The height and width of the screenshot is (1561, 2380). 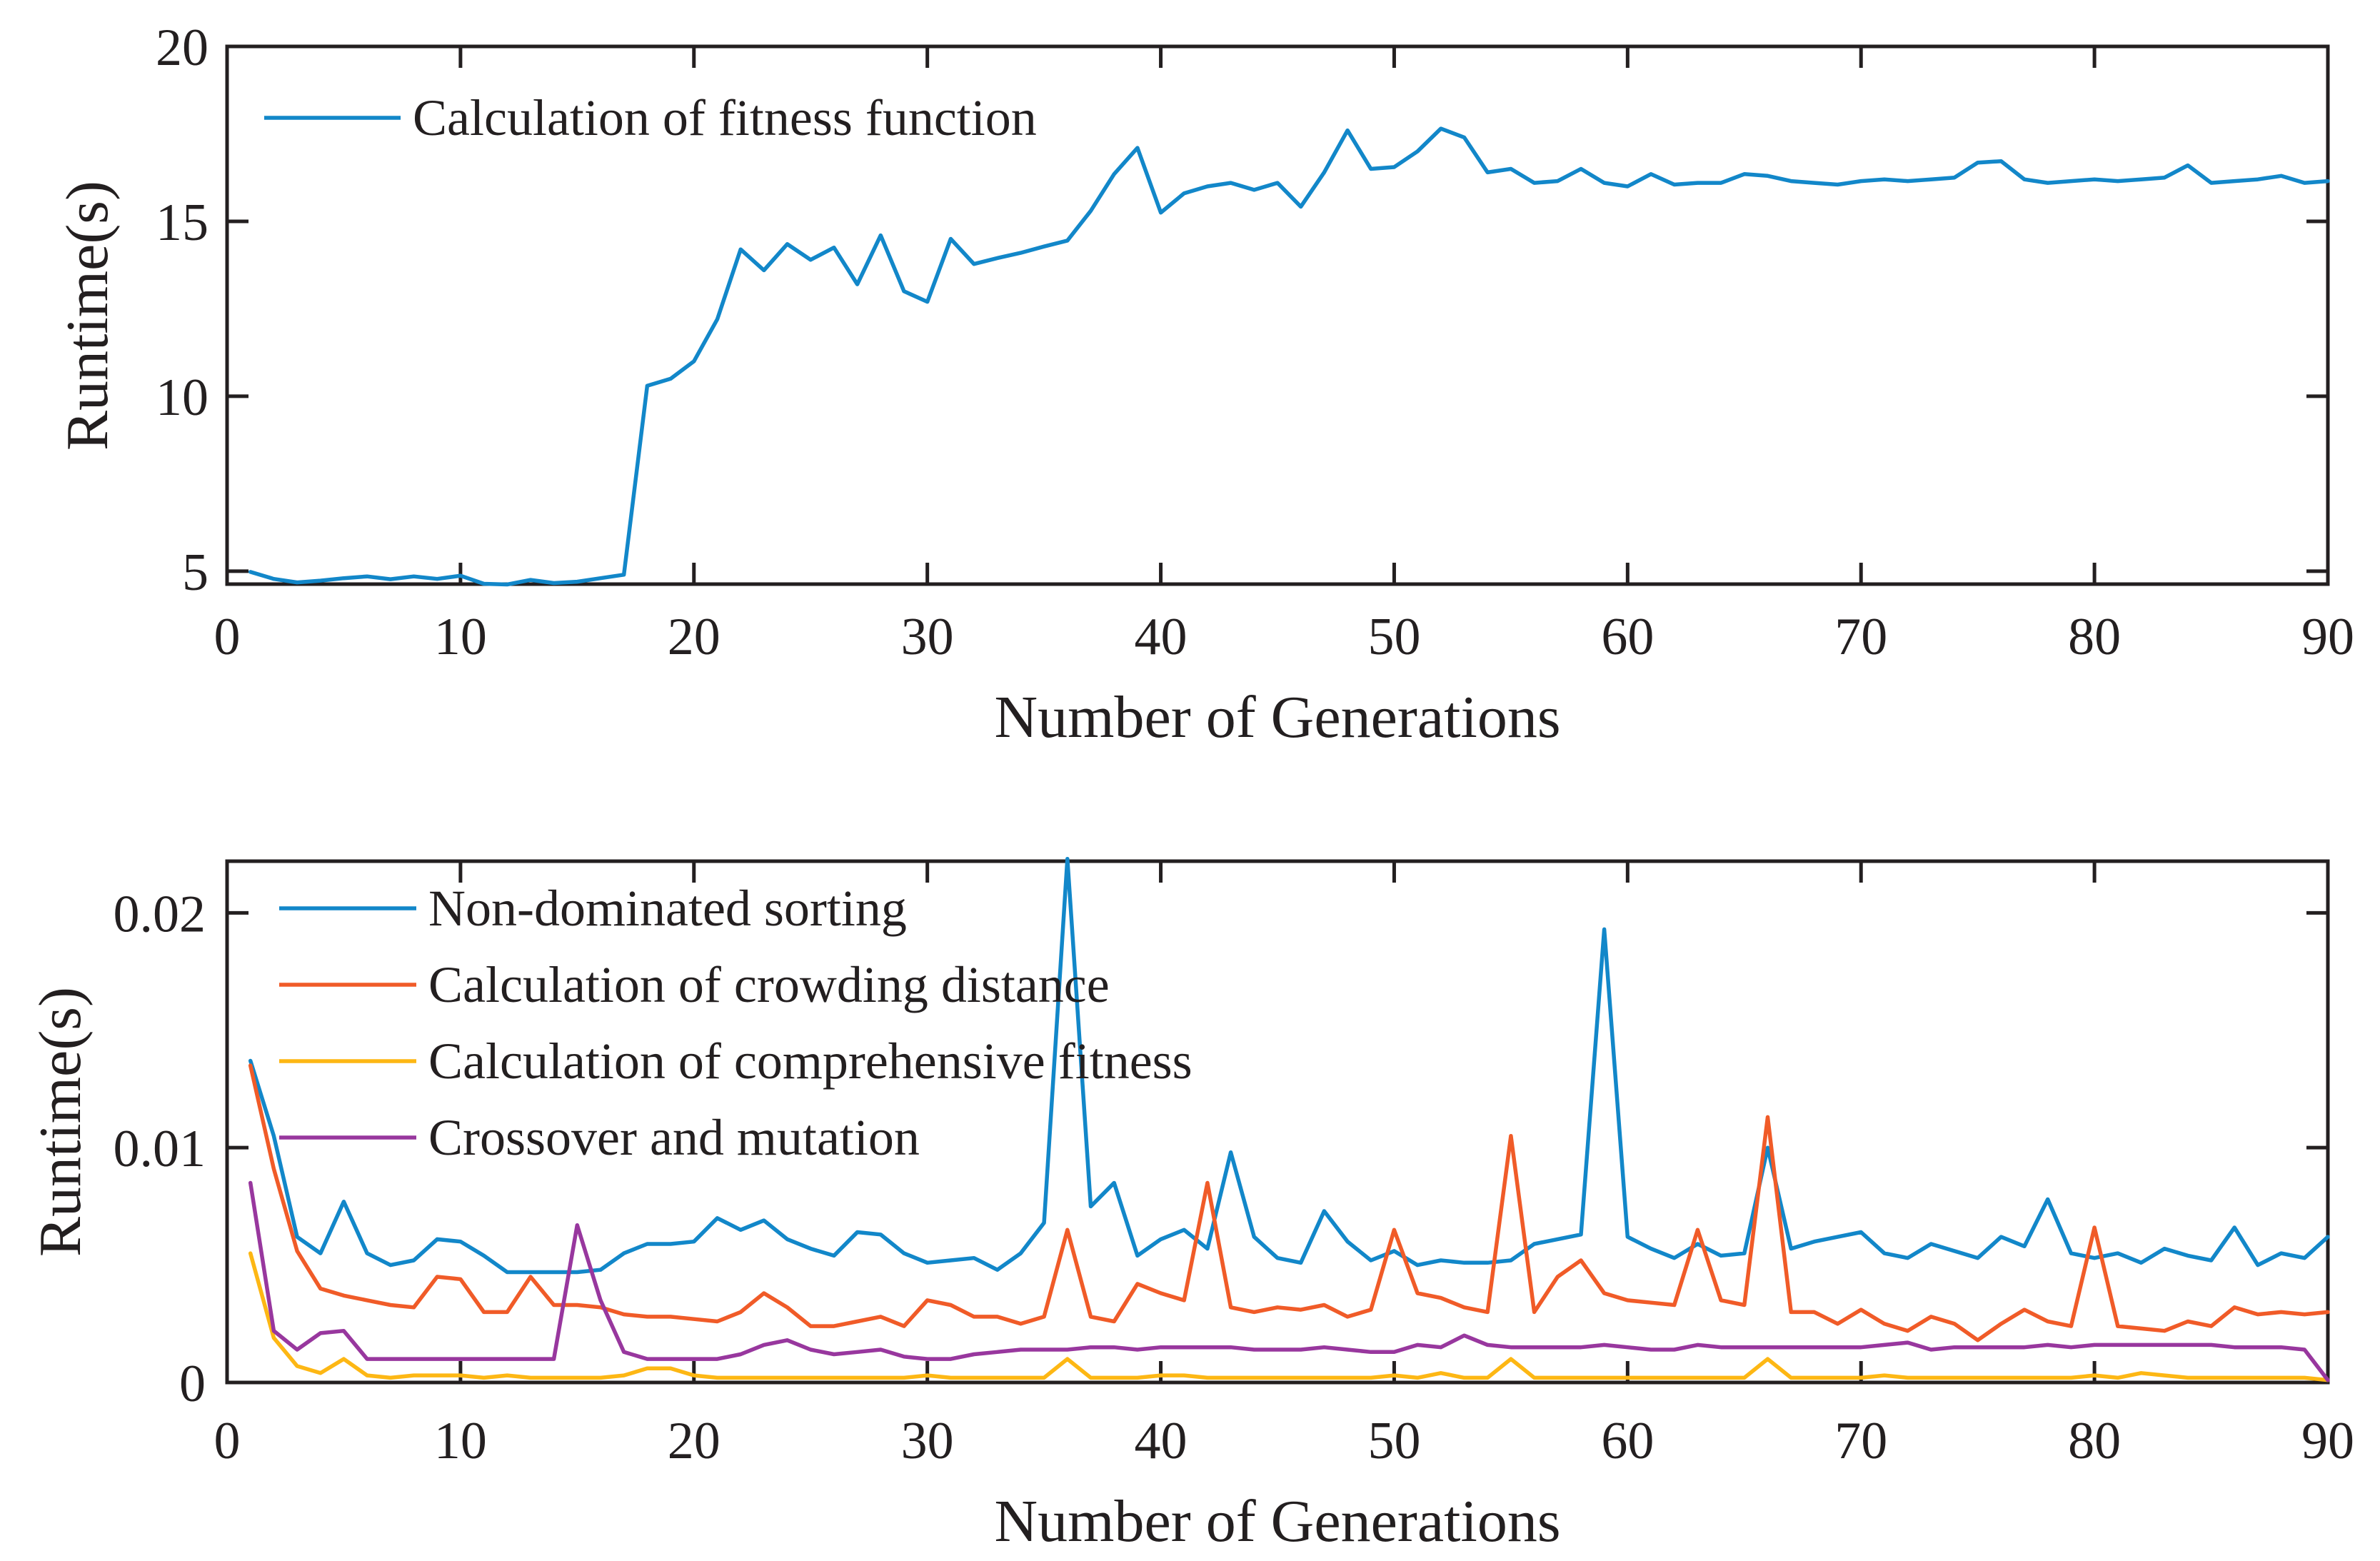 What do you see at coordinates (192, 1384) in the screenshot?
I see `y-tick-label: 0` at bounding box center [192, 1384].